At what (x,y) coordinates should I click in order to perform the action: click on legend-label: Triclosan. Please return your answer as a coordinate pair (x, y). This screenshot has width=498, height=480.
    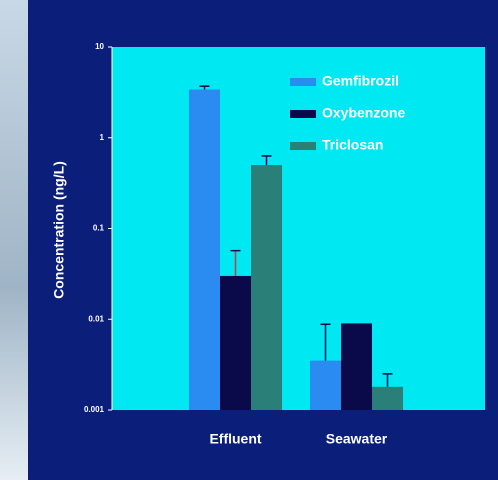
    Looking at the image, I should click on (352, 145).